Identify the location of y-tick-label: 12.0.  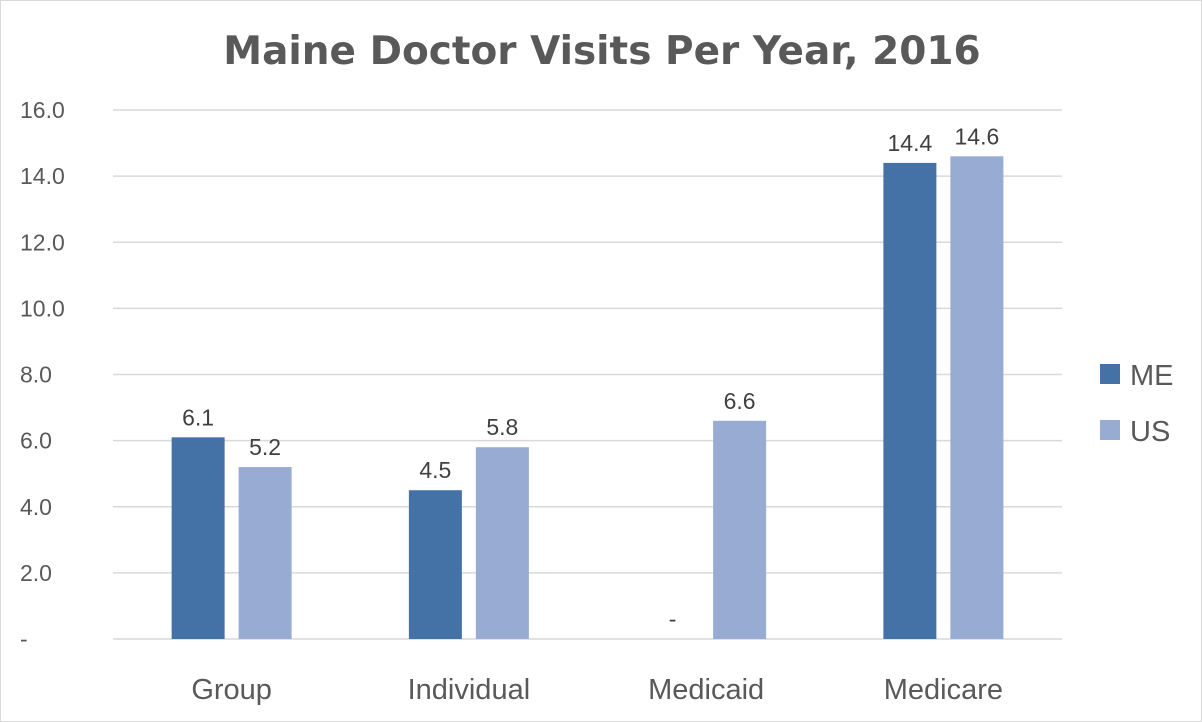
(42, 242).